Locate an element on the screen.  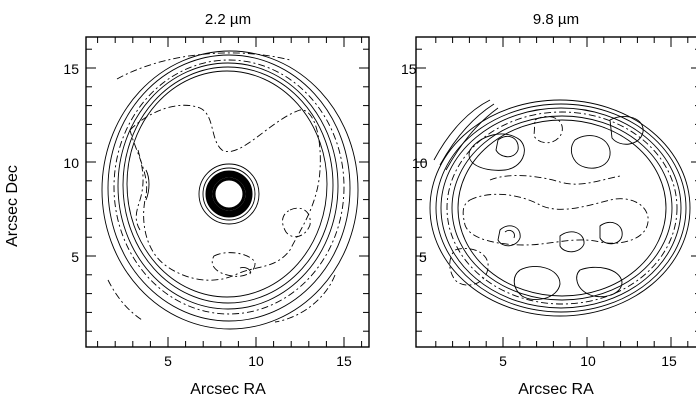
y-axis-label: Arcsec Dec is located at coordinates (12, 206).